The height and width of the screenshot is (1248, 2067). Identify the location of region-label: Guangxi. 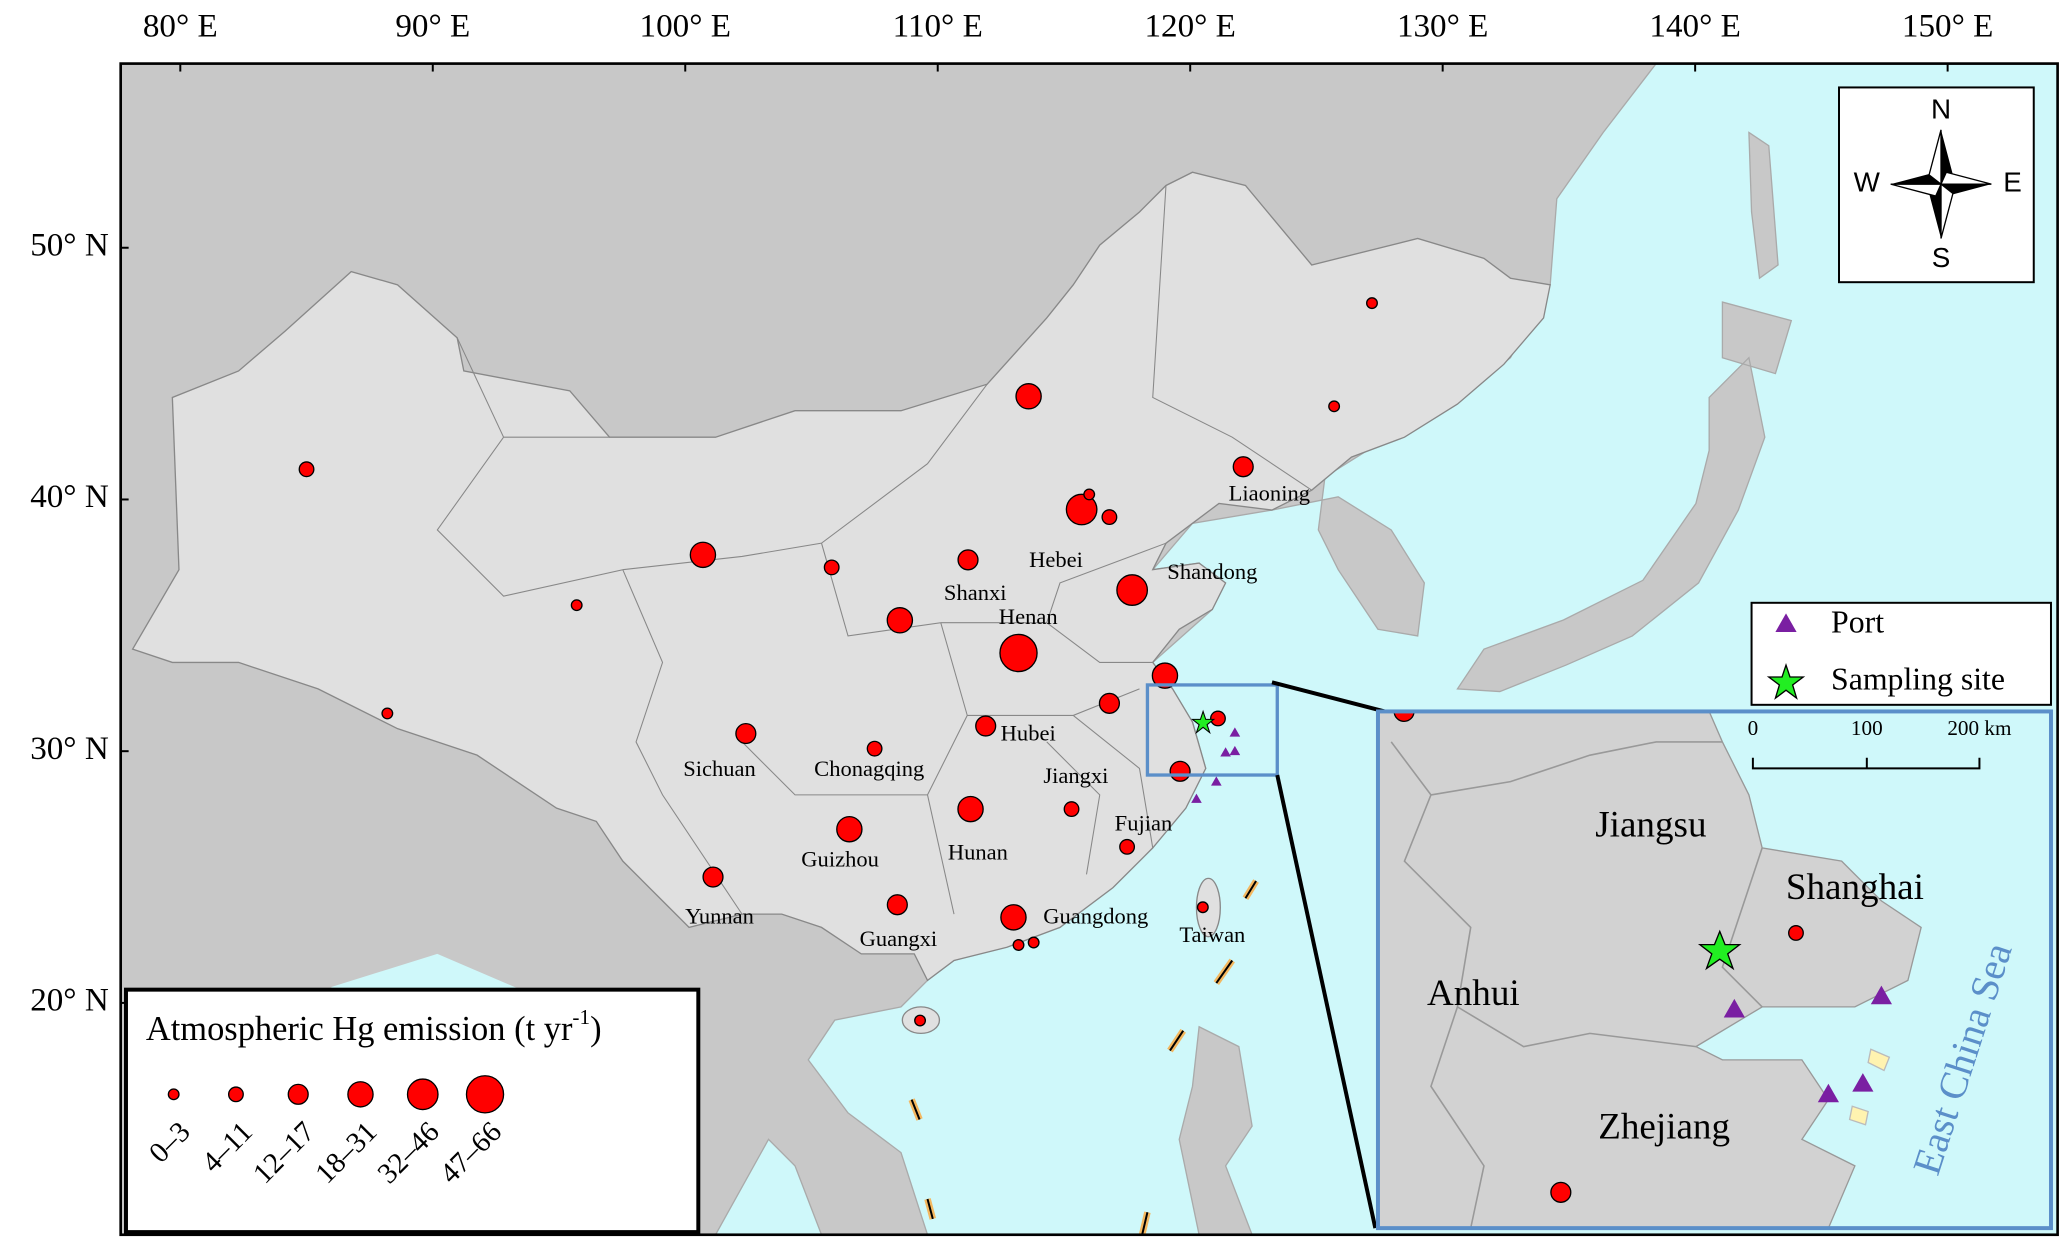
(899, 938).